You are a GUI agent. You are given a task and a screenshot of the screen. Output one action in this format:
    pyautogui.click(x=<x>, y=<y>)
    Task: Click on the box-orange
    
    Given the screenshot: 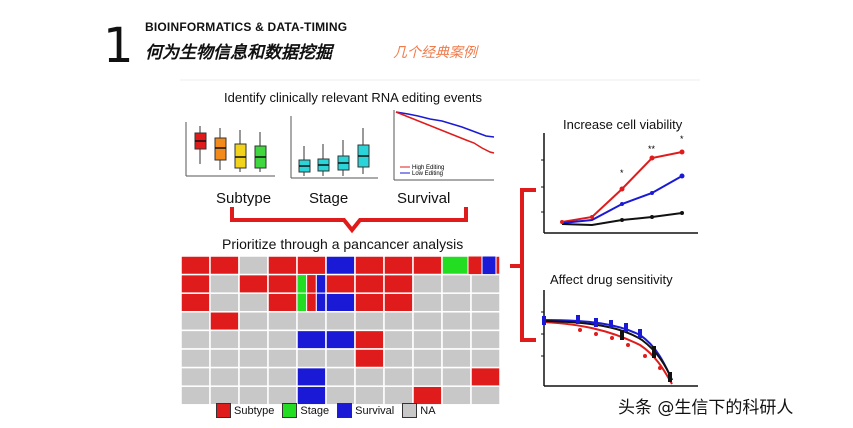 What is the action you would take?
    pyautogui.click(x=220, y=149)
    